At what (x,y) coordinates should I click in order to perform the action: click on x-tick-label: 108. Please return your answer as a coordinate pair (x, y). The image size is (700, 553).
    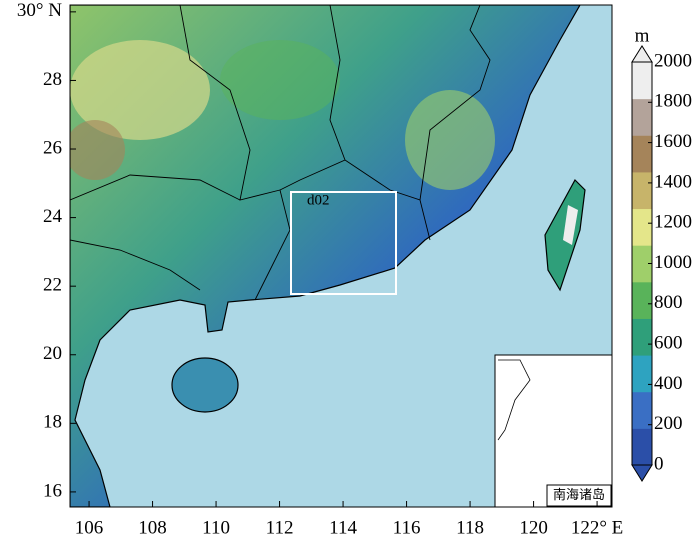
    Looking at the image, I should click on (152, 527).